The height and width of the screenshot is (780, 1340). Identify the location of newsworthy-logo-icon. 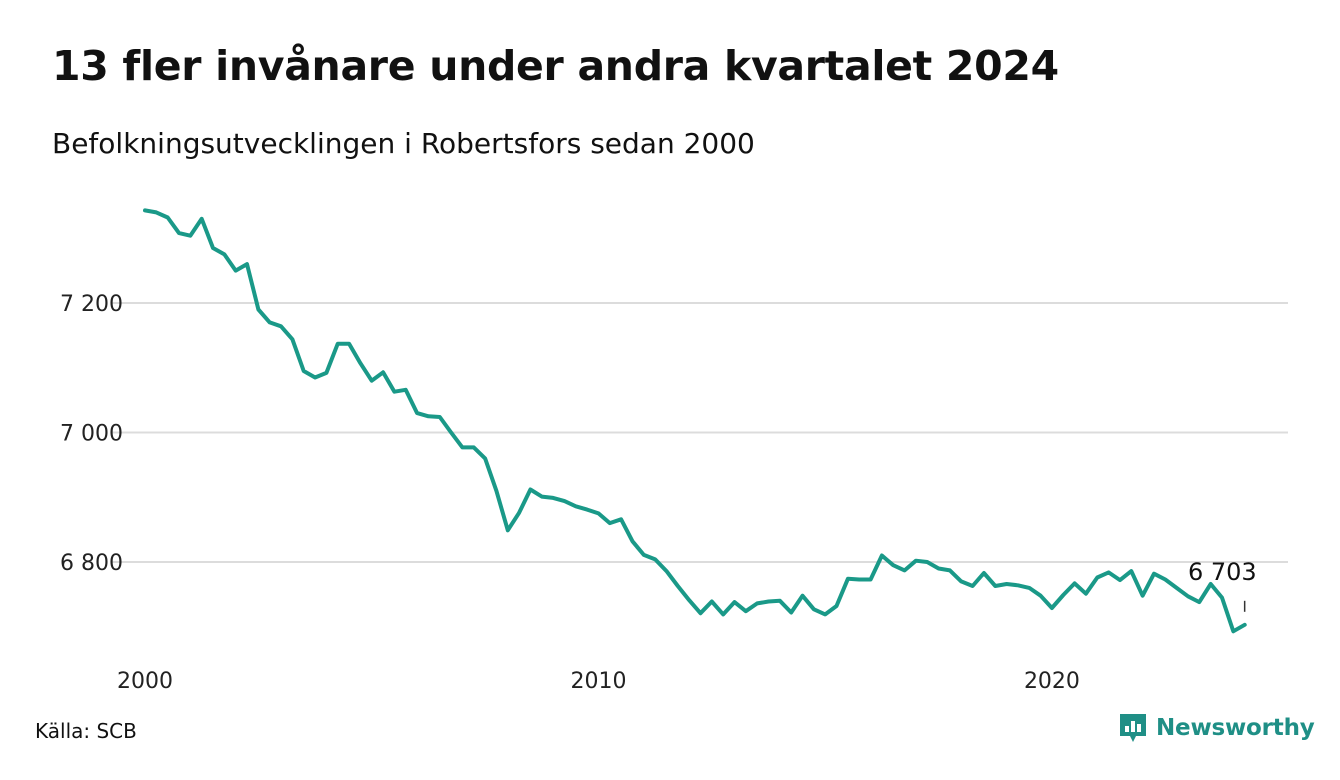
(1133, 728).